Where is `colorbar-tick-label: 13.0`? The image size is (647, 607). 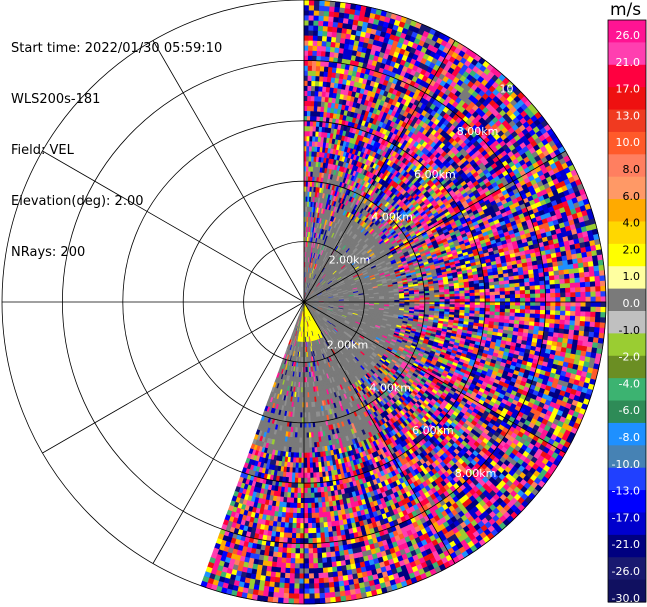
colorbar-tick-label: 13.0 is located at coordinates (628, 115).